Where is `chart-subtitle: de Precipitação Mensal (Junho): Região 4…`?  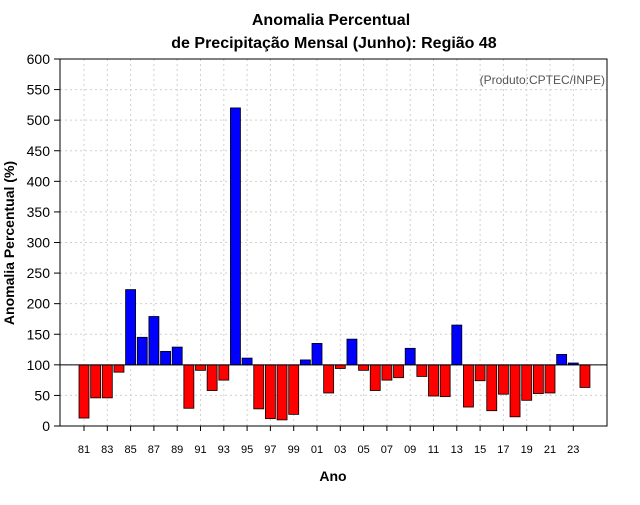 chart-subtitle: de Precipitação Mensal (Junho): Região 4… is located at coordinates (334, 43).